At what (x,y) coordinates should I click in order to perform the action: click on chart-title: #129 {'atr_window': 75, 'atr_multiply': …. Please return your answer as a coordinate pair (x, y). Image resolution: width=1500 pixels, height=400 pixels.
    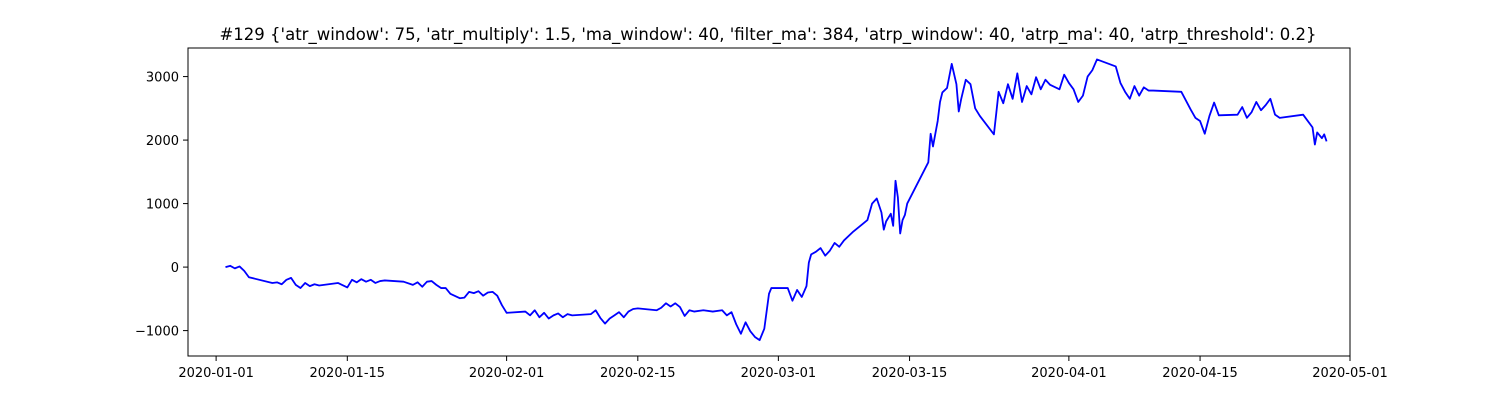
    Looking at the image, I should click on (767, 35).